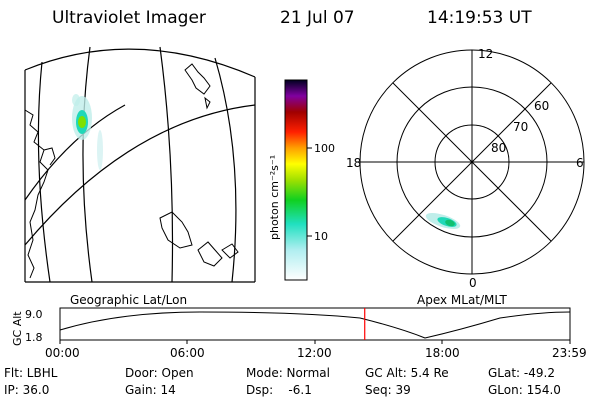 The height and width of the screenshot is (400, 600). I want to click on polar-label-6: 6, so click(580, 163).